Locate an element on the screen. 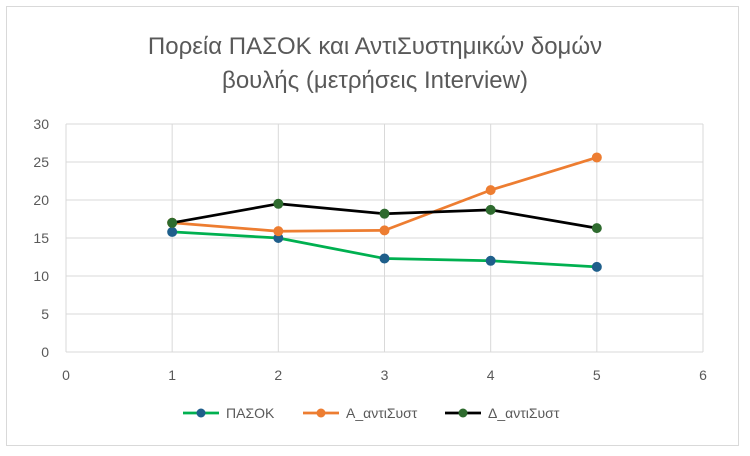  x-tick-label: 3 is located at coordinates (385, 375).